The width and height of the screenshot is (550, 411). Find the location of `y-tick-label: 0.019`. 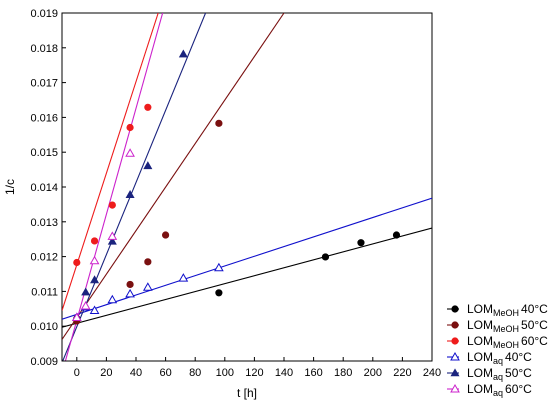

y-tick-label: 0.019 is located at coordinates (44, 14).